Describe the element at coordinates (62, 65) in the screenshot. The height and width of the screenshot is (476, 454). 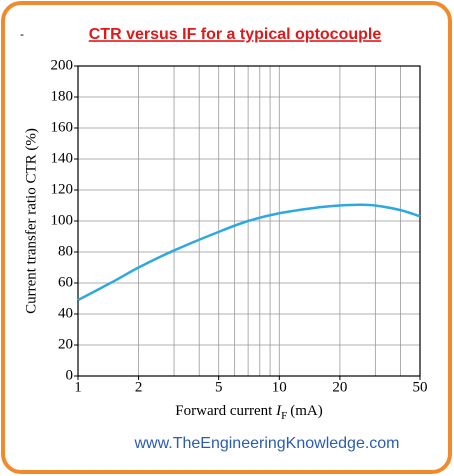
I see `y-tick-label: 200` at that location.